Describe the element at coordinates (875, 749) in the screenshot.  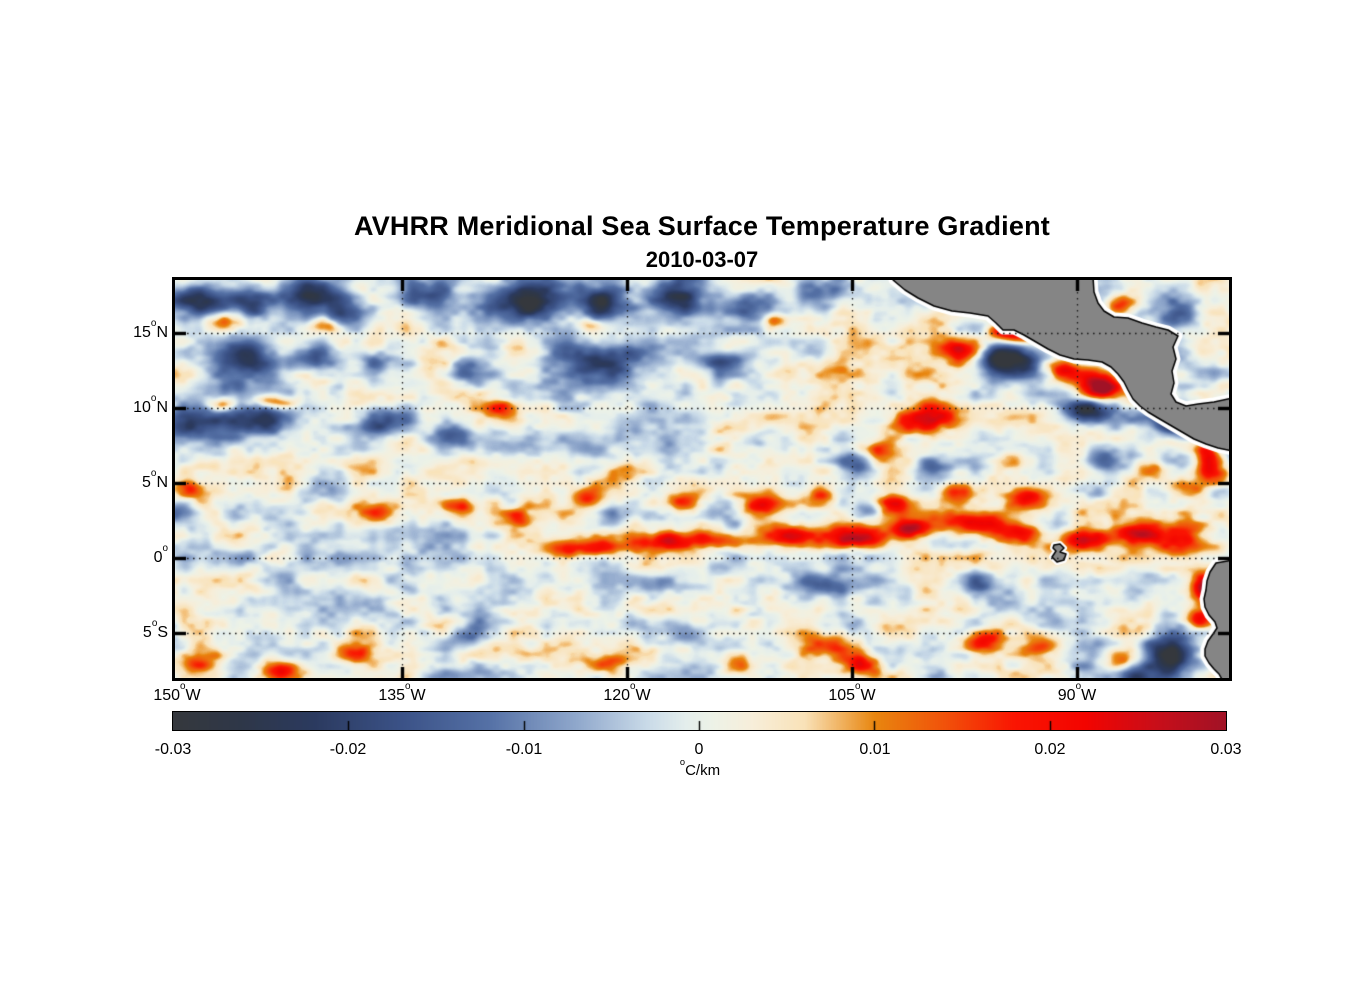
I see `colorbar-tick-label-4: 0.01` at that location.